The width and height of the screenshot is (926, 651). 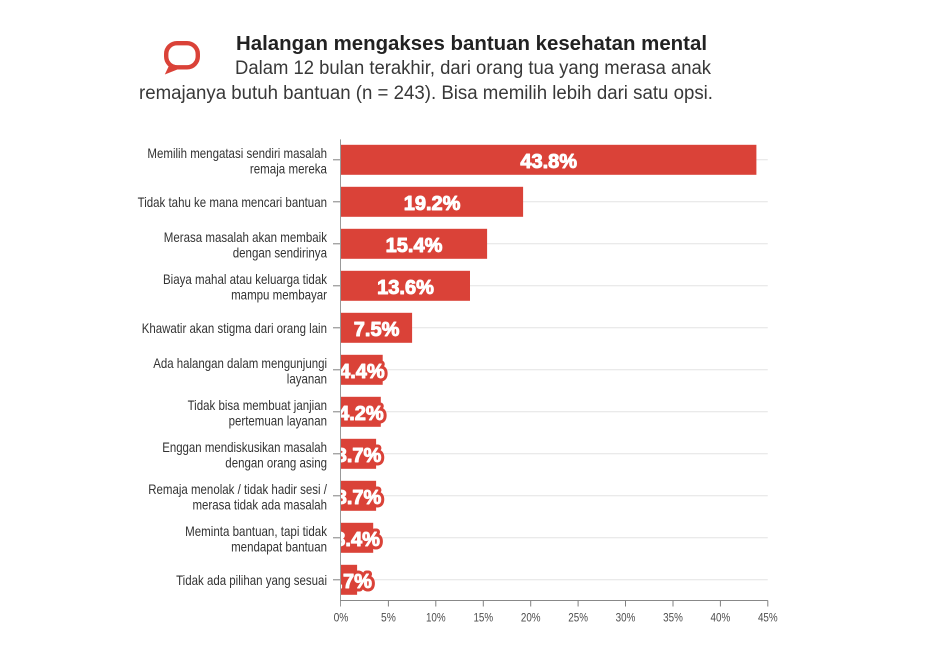 I want to click on svg-text: 25%, so click(x=578, y=618).